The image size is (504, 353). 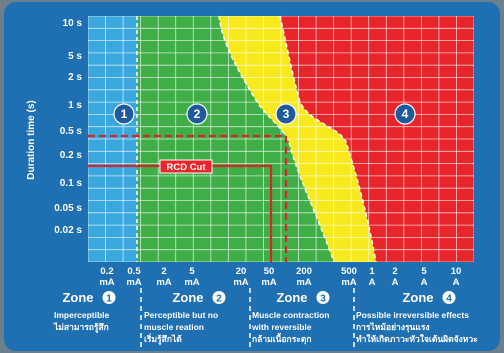 I want to click on rcd-cut-label: RCD Cut, so click(x=186, y=167).